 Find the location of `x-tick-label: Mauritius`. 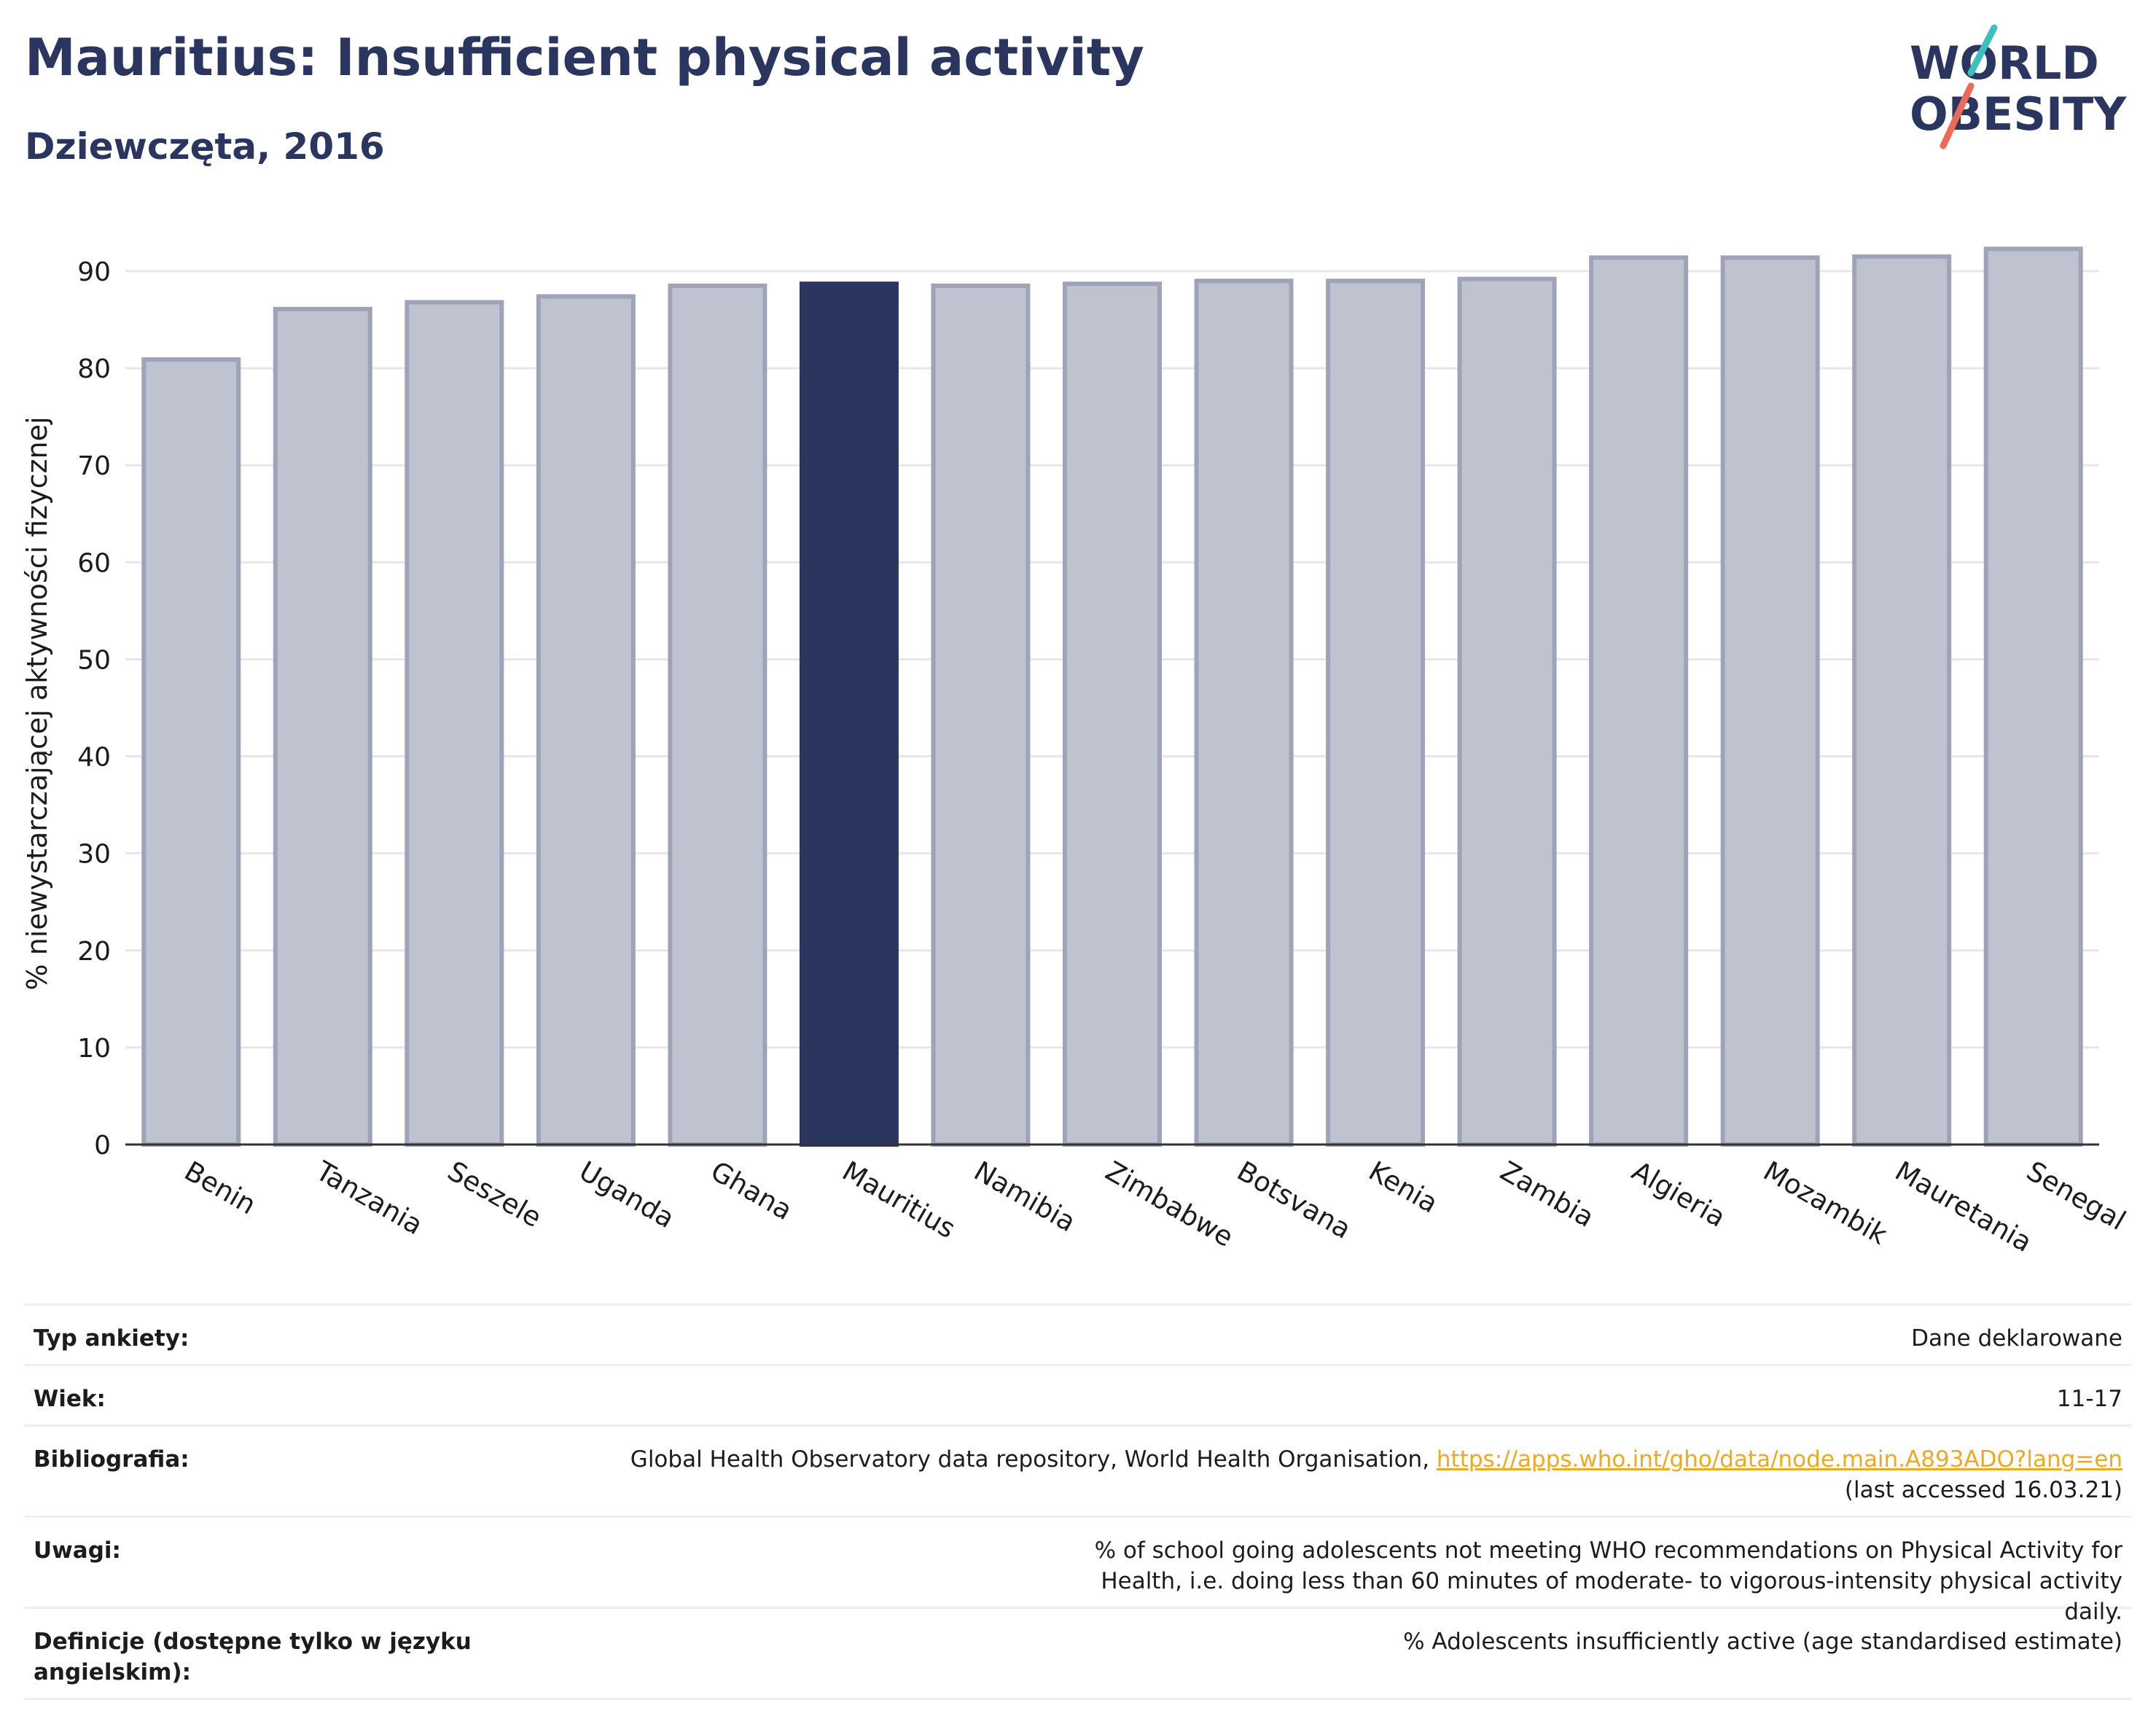

x-tick-label: Mauritius is located at coordinates (899, 1200).